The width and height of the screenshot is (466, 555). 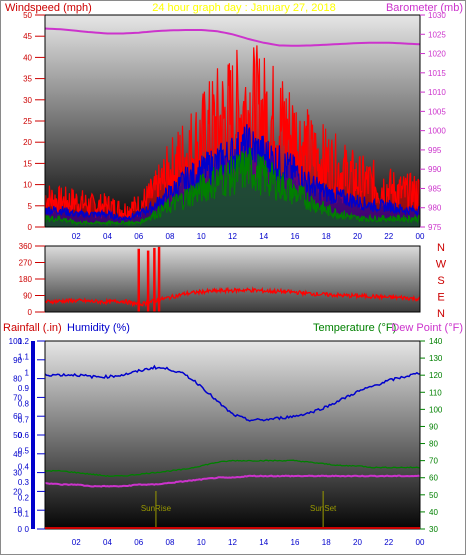 What do you see at coordinates (437, 92) in the screenshot?
I see `barometer-tick-label: 1010` at bounding box center [437, 92].